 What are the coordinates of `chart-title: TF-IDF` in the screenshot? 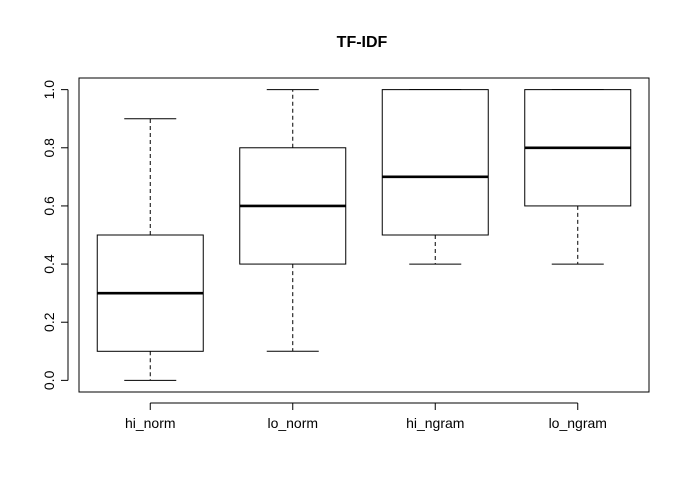 It's located at (362, 42).